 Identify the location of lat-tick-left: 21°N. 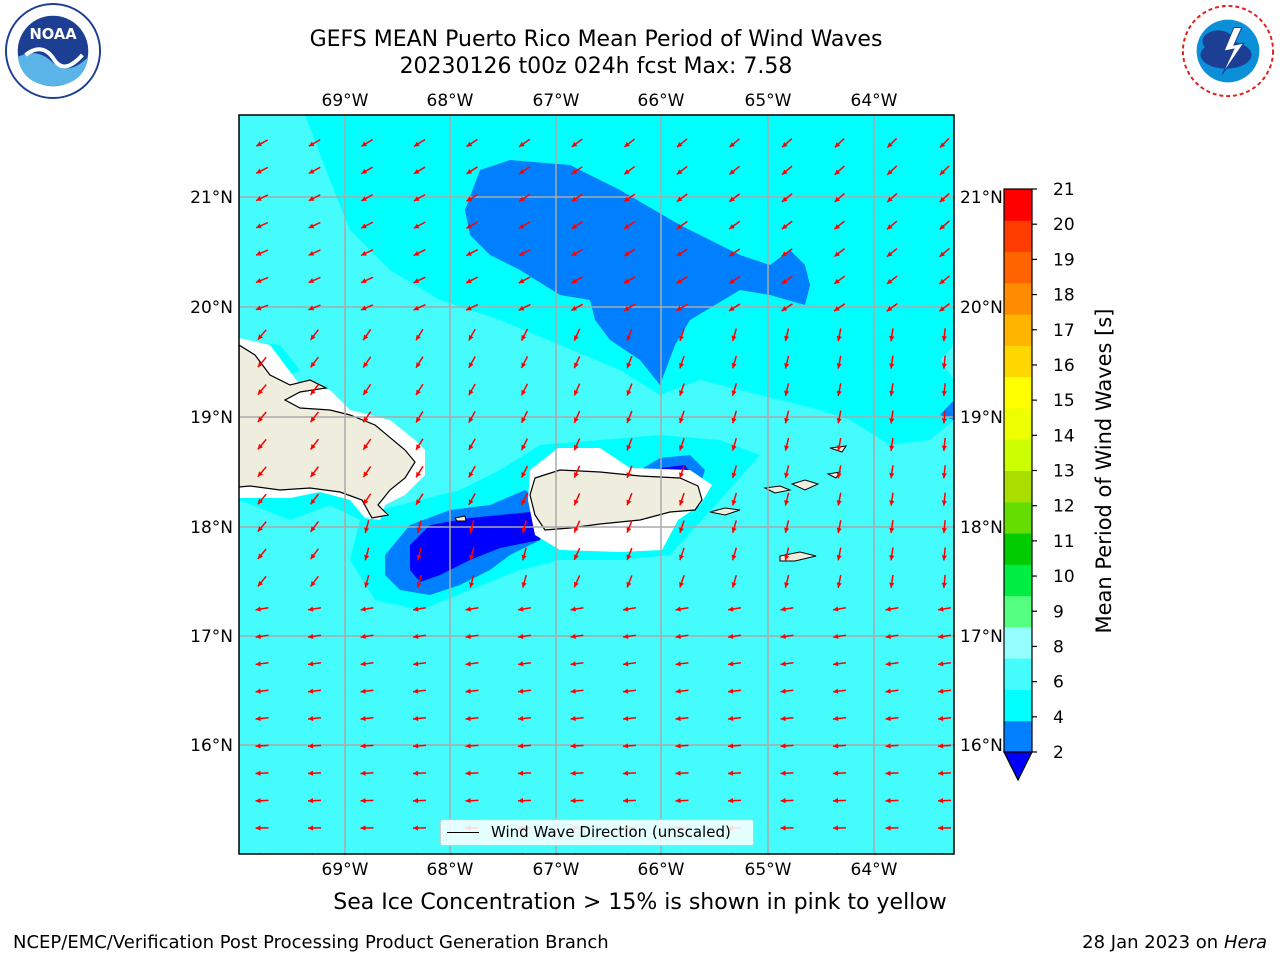
(211, 198).